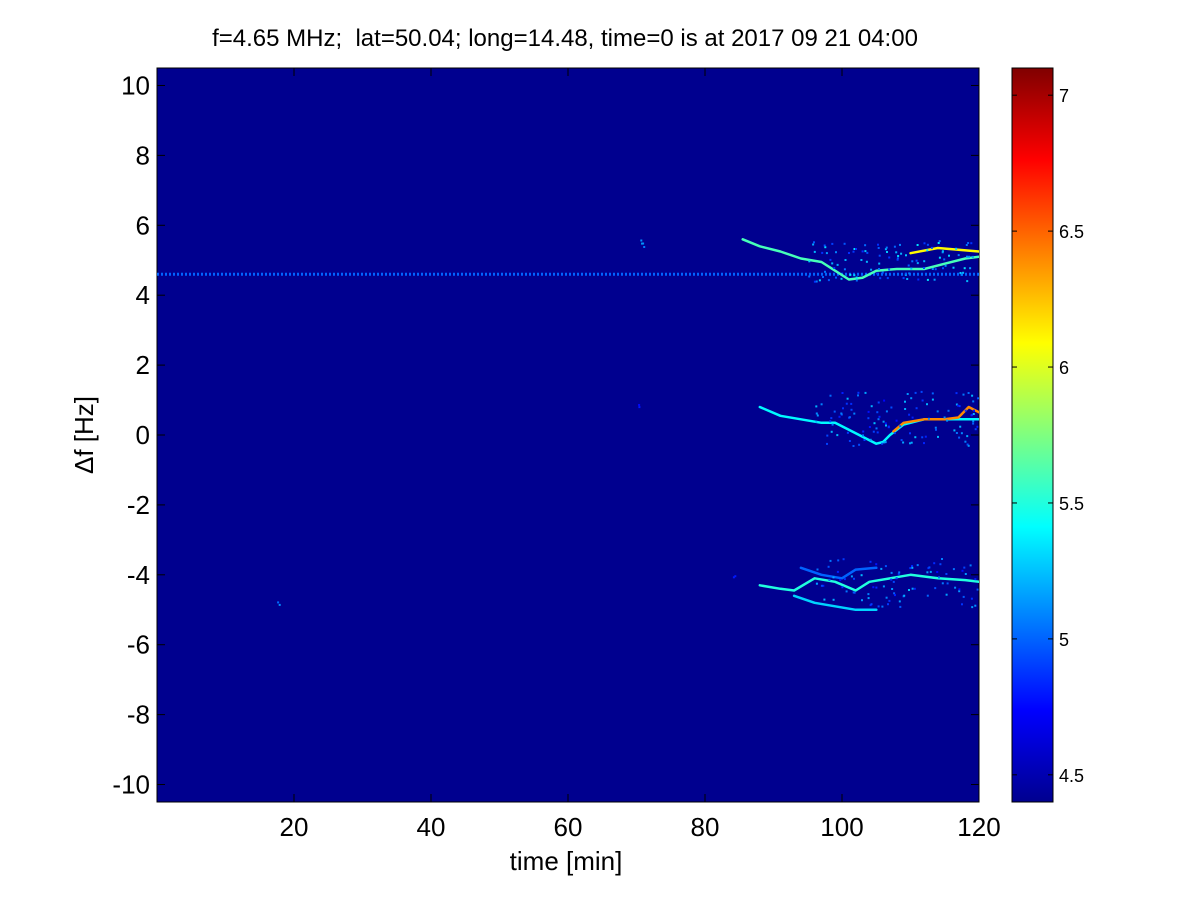 The image size is (1201, 901). Describe the element at coordinates (1071, 776) in the screenshot. I see `colorbar-tick-label: 4.5` at that location.